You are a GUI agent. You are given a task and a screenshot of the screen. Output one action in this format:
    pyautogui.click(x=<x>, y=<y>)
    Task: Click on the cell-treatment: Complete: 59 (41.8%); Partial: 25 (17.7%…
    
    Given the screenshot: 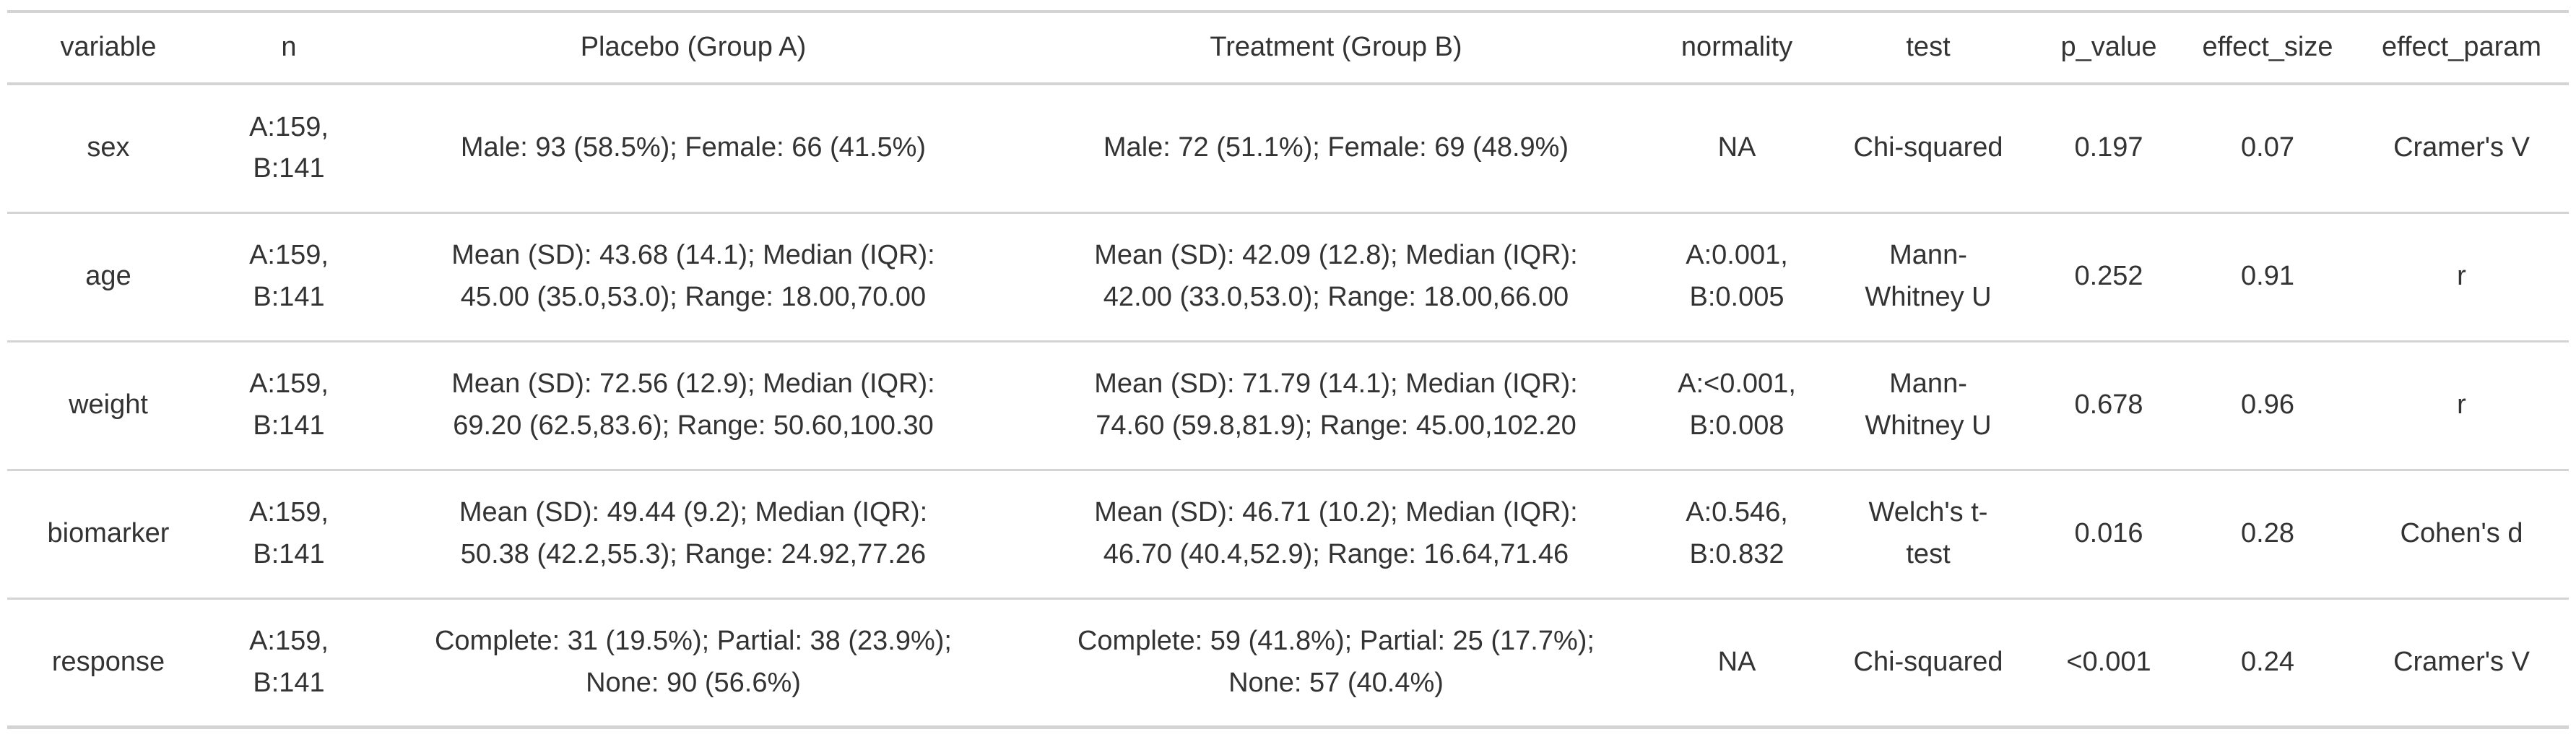 What is the action you would take?
    pyautogui.click(x=1336, y=661)
    